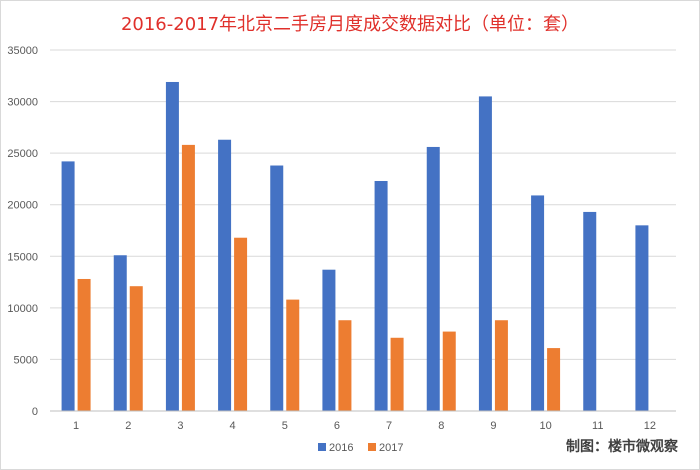 This screenshot has height=470, width=700. What do you see at coordinates (391, 448) in the screenshot?
I see `legend-label-2017: 2017` at bounding box center [391, 448].